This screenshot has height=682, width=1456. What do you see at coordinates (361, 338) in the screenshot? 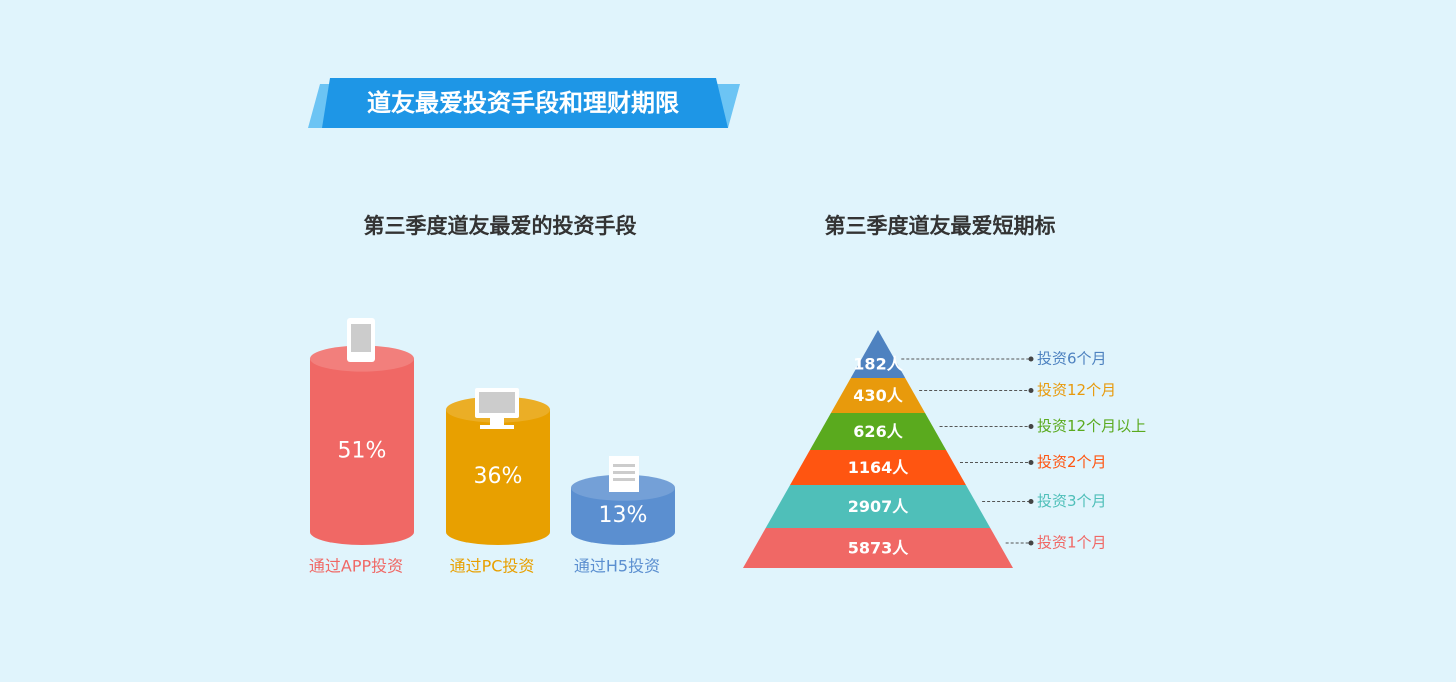
I see `phone-screen` at bounding box center [361, 338].